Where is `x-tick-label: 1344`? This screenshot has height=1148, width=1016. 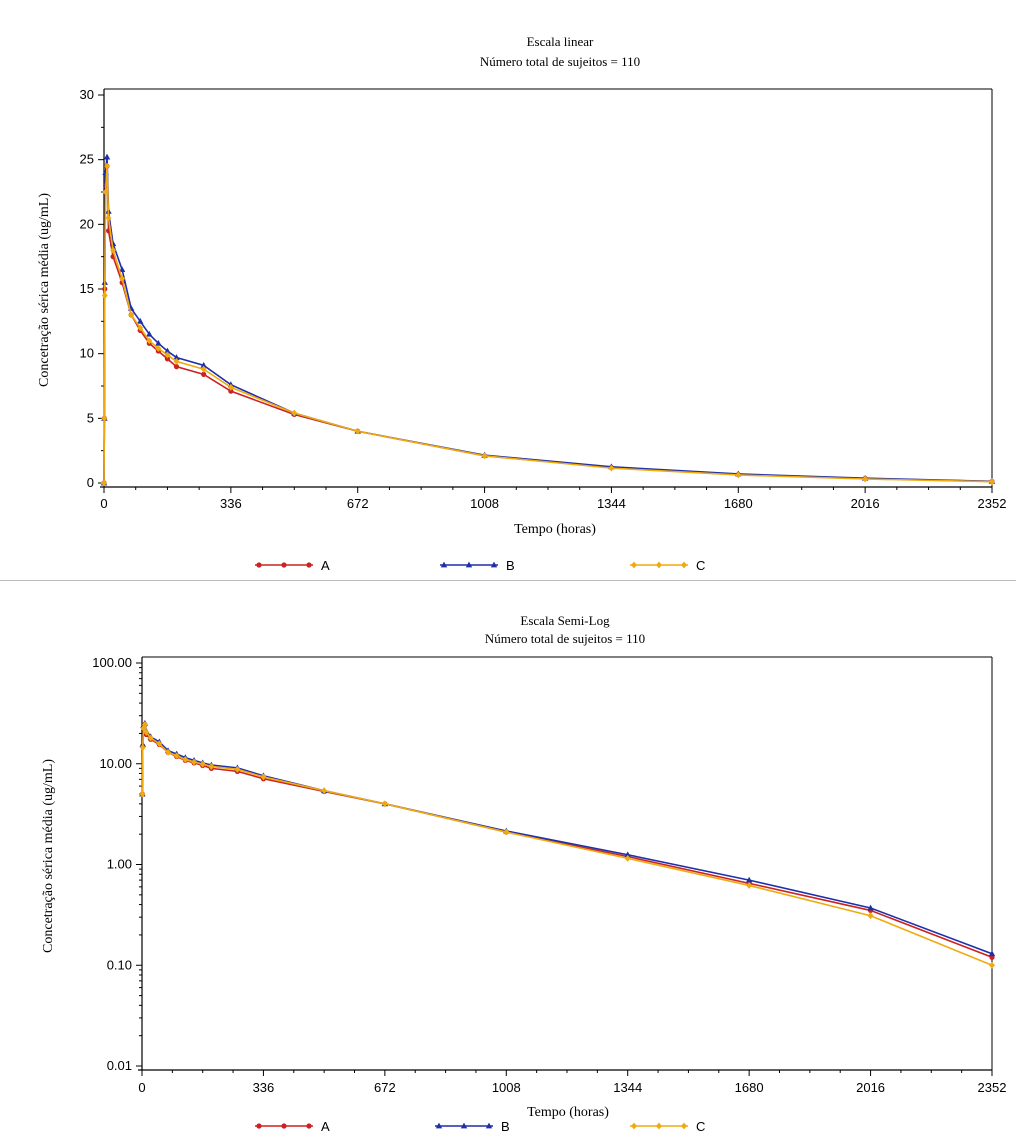
x-tick-label: 1344 is located at coordinates (611, 503).